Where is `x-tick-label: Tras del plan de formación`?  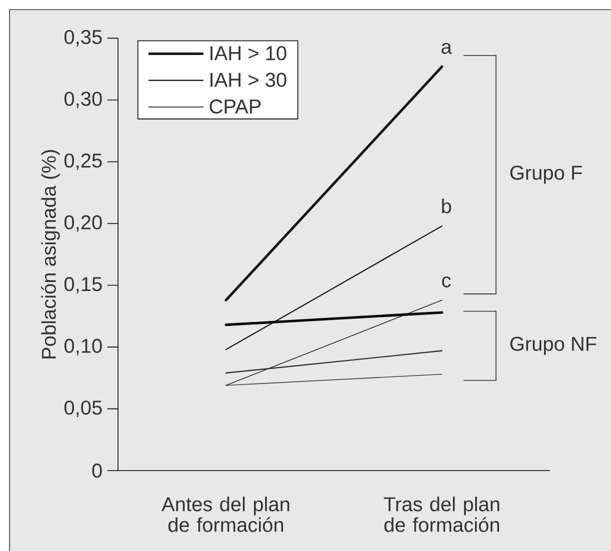 x-tick-label: Tras del plan de formación is located at coordinates (442, 514).